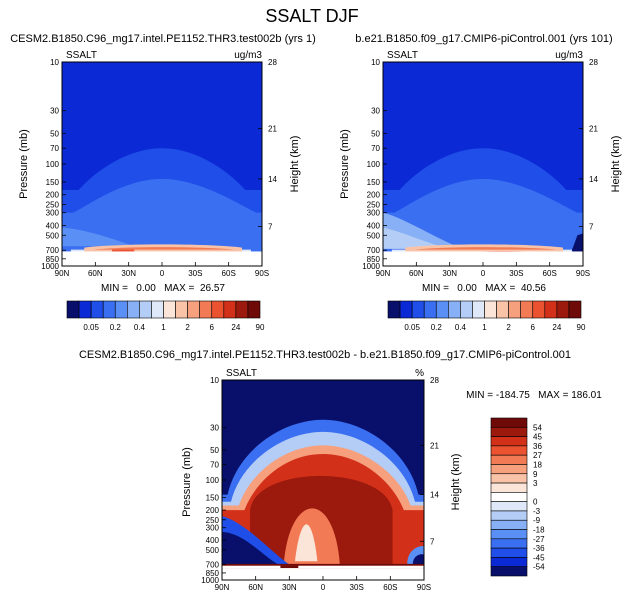 The height and width of the screenshot is (602, 625). What do you see at coordinates (323, 480) in the screenshot?
I see `field` at bounding box center [323, 480].